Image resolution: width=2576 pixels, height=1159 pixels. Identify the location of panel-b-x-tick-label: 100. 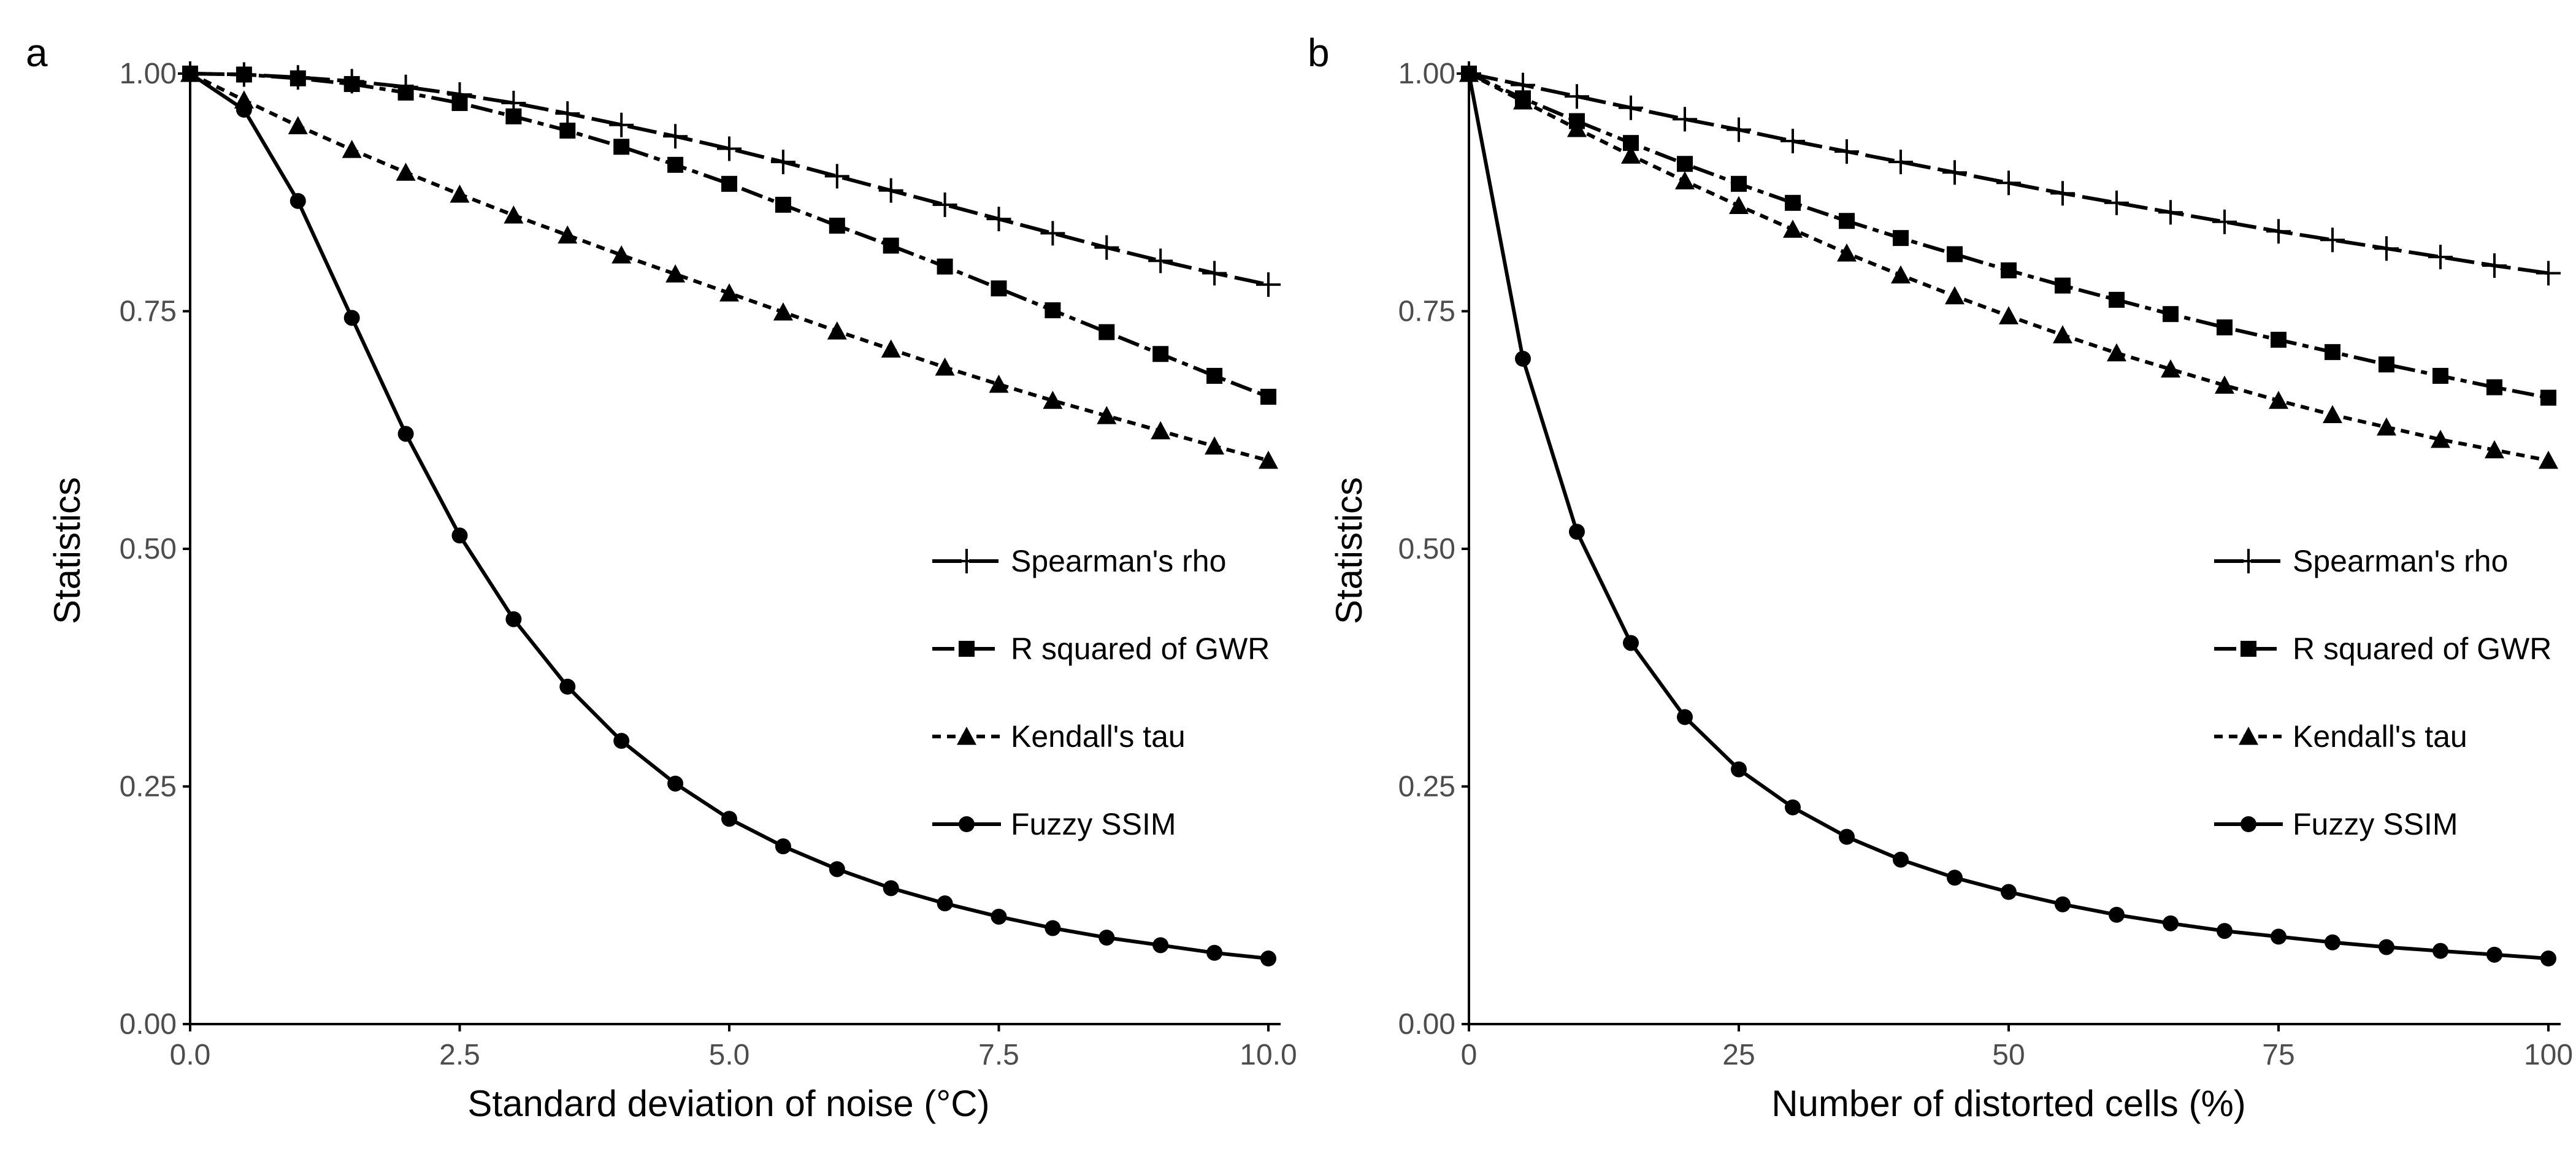
(2548, 1055).